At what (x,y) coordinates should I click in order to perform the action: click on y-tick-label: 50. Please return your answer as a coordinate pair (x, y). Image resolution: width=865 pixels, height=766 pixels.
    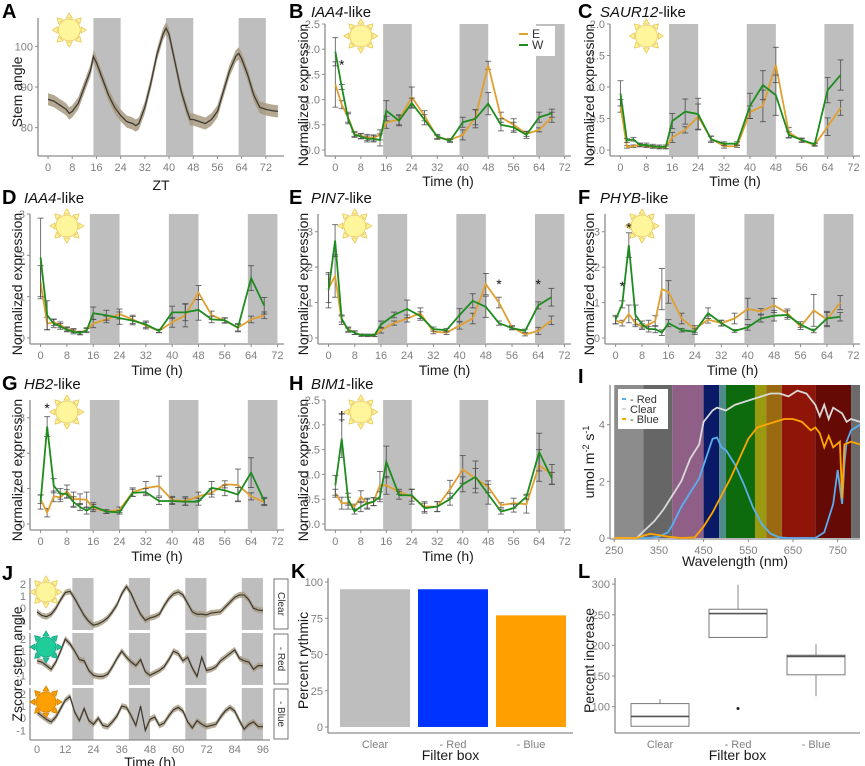
    Looking at the image, I should click on (317, 656).